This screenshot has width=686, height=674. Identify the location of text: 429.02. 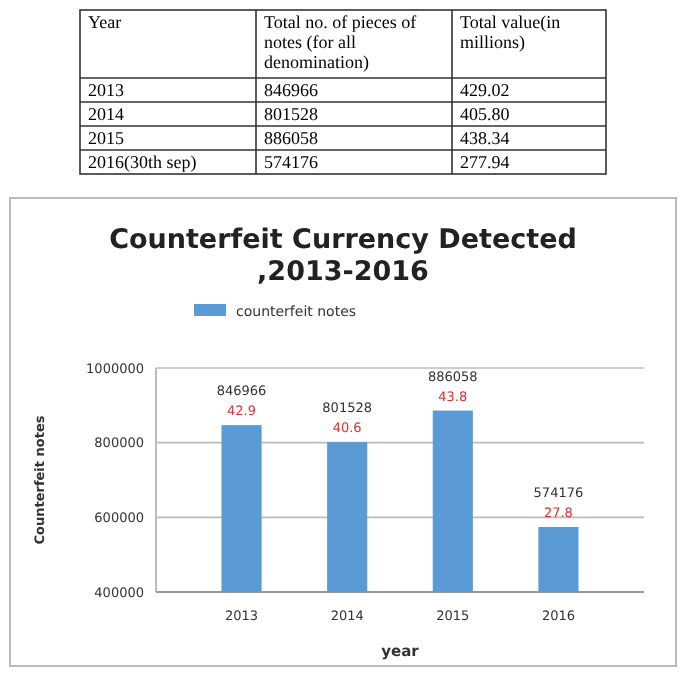
(485, 90).